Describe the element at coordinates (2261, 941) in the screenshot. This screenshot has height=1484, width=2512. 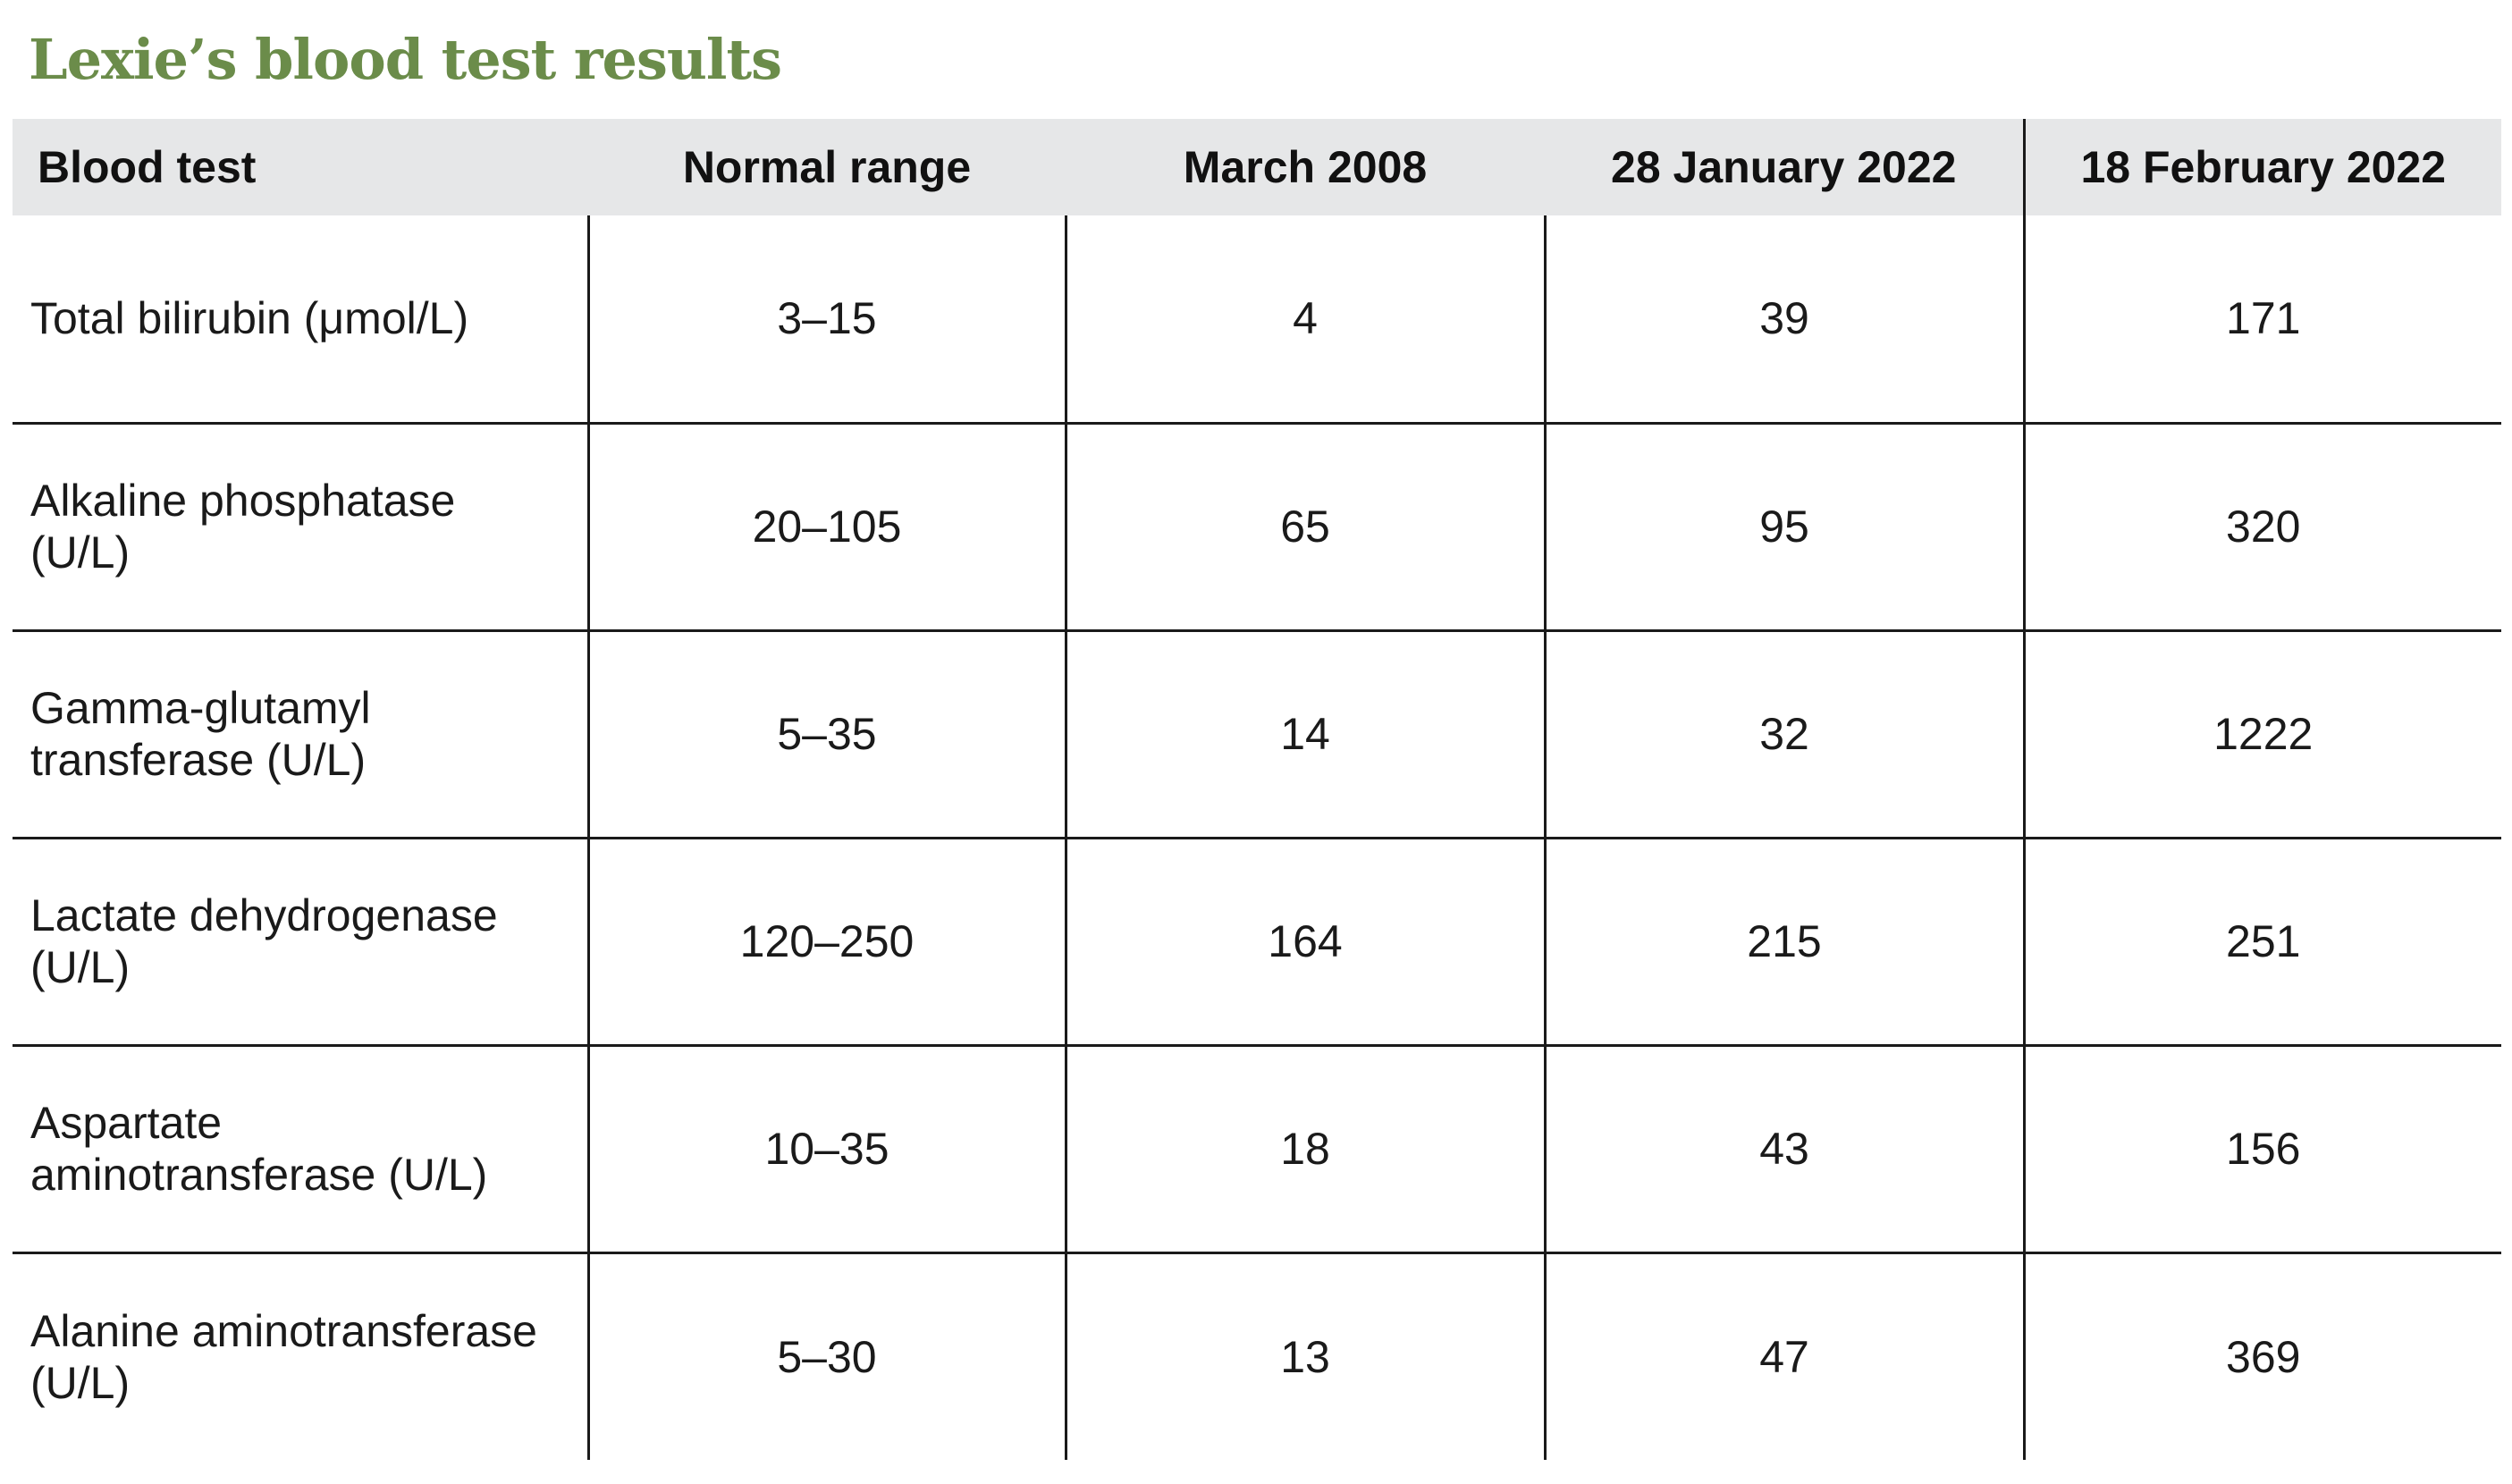
I see `18-february-2022-value: 251` at that location.